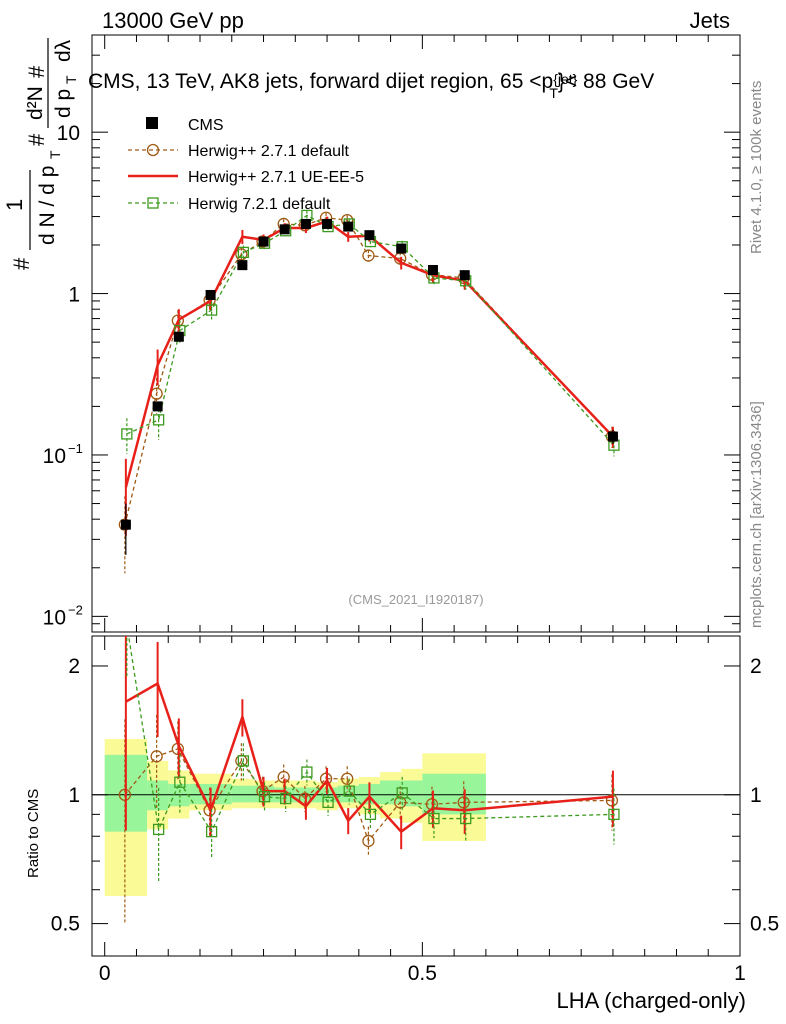  I want to click on y-tick-label-ratio-right: 0.5, so click(764, 924).